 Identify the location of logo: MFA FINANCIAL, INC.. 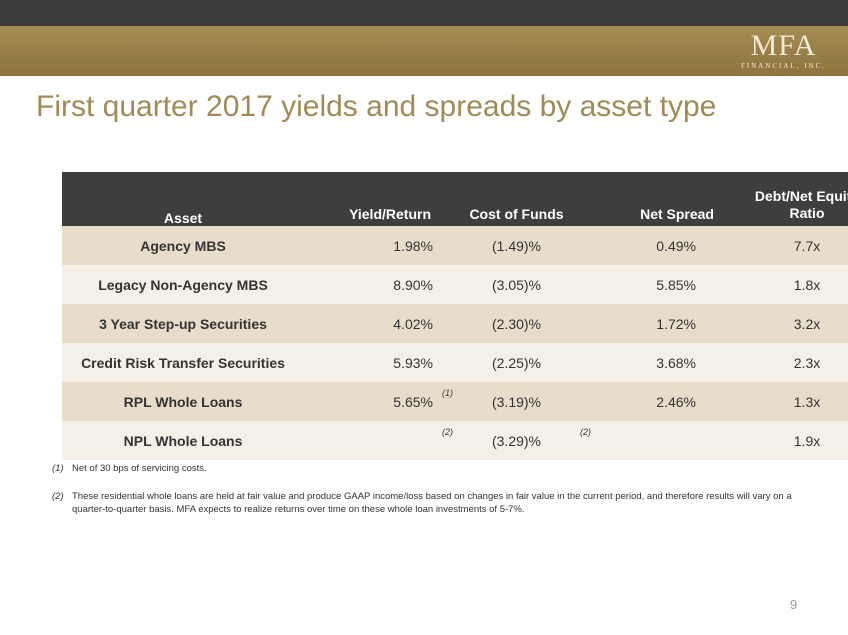
(783, 50).